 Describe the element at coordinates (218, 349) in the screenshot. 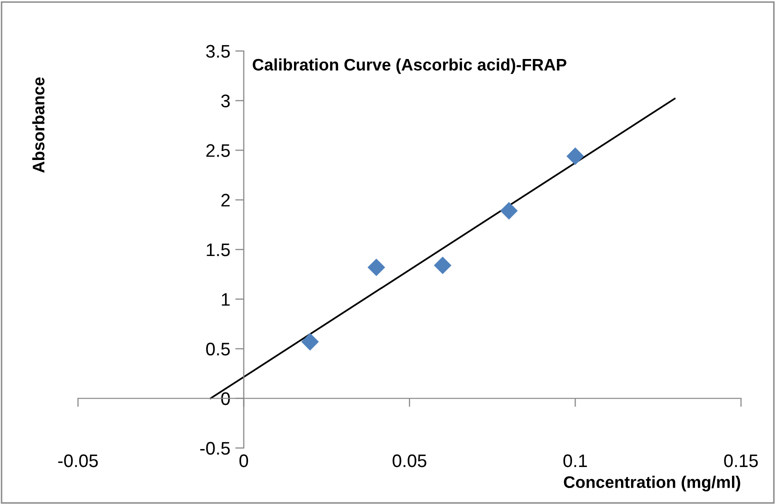

I see `y-tick-label: 0.5` at that location.